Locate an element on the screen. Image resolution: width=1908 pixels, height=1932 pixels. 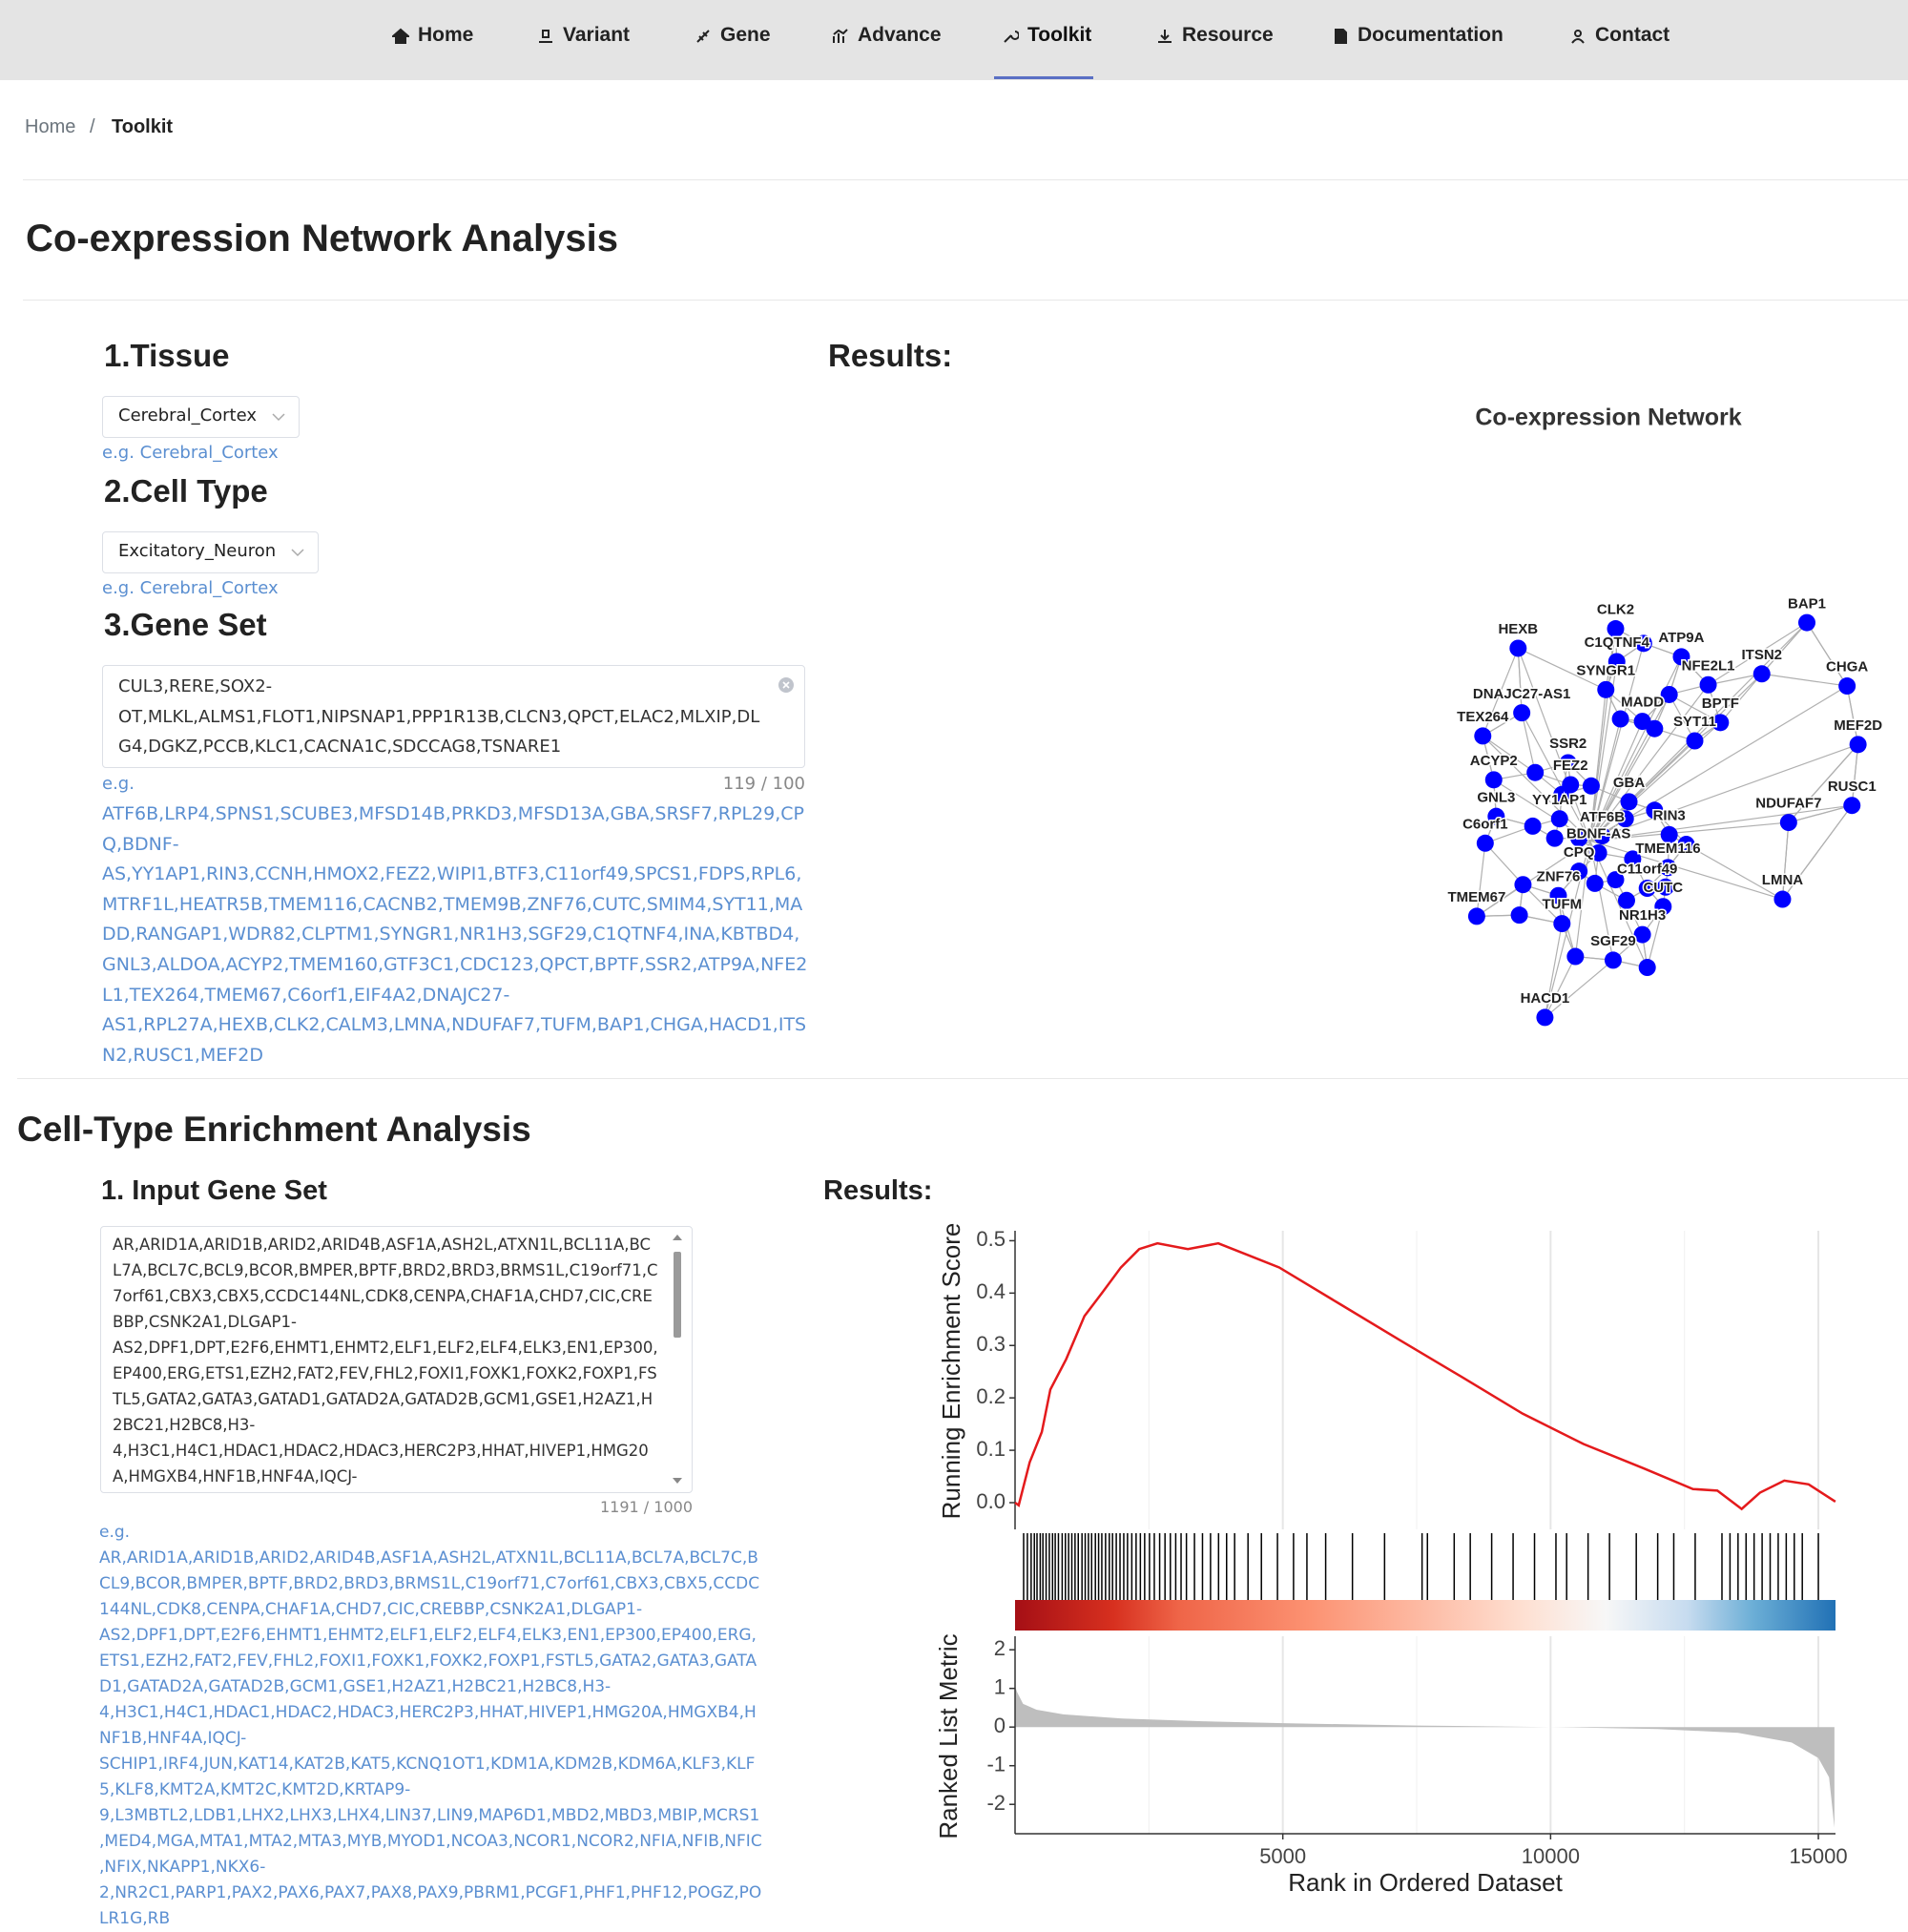
y-axis-label: Running Enrichment Score is located at coordinates (951, 1371).